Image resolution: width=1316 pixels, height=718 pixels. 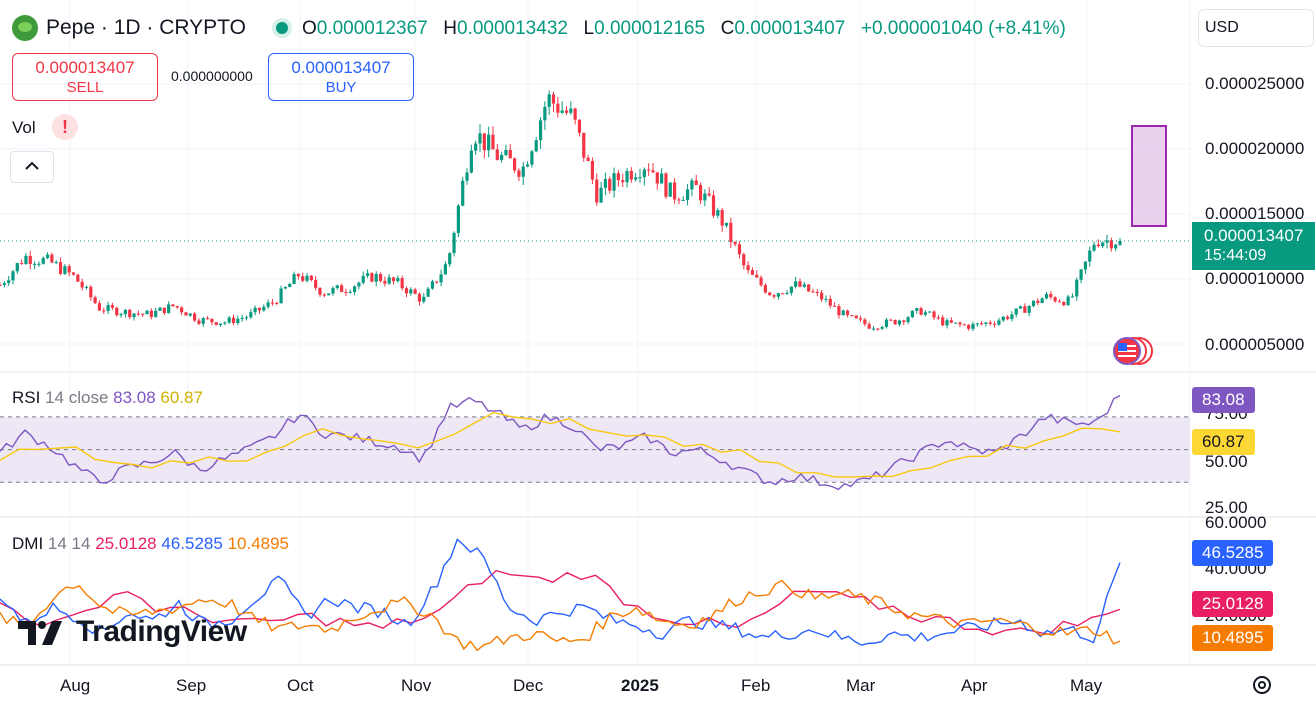 I want to click on time-axis-label: Dec, so click(x=528, y=685).